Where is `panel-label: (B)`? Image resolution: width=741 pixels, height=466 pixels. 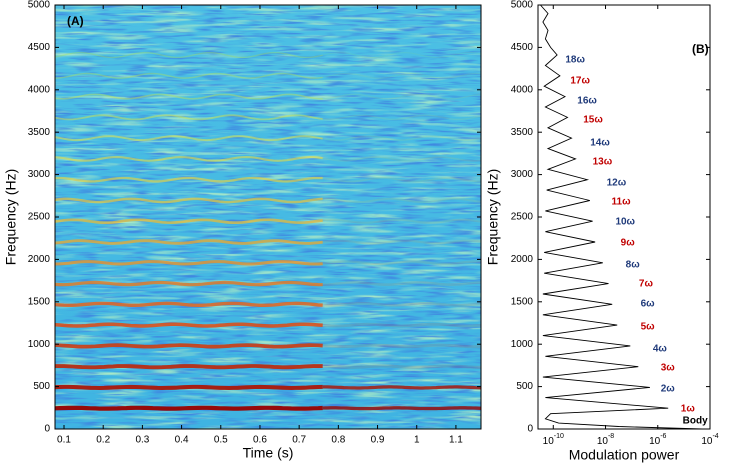
panel-label: (B) is located at coordinates (700, 49).